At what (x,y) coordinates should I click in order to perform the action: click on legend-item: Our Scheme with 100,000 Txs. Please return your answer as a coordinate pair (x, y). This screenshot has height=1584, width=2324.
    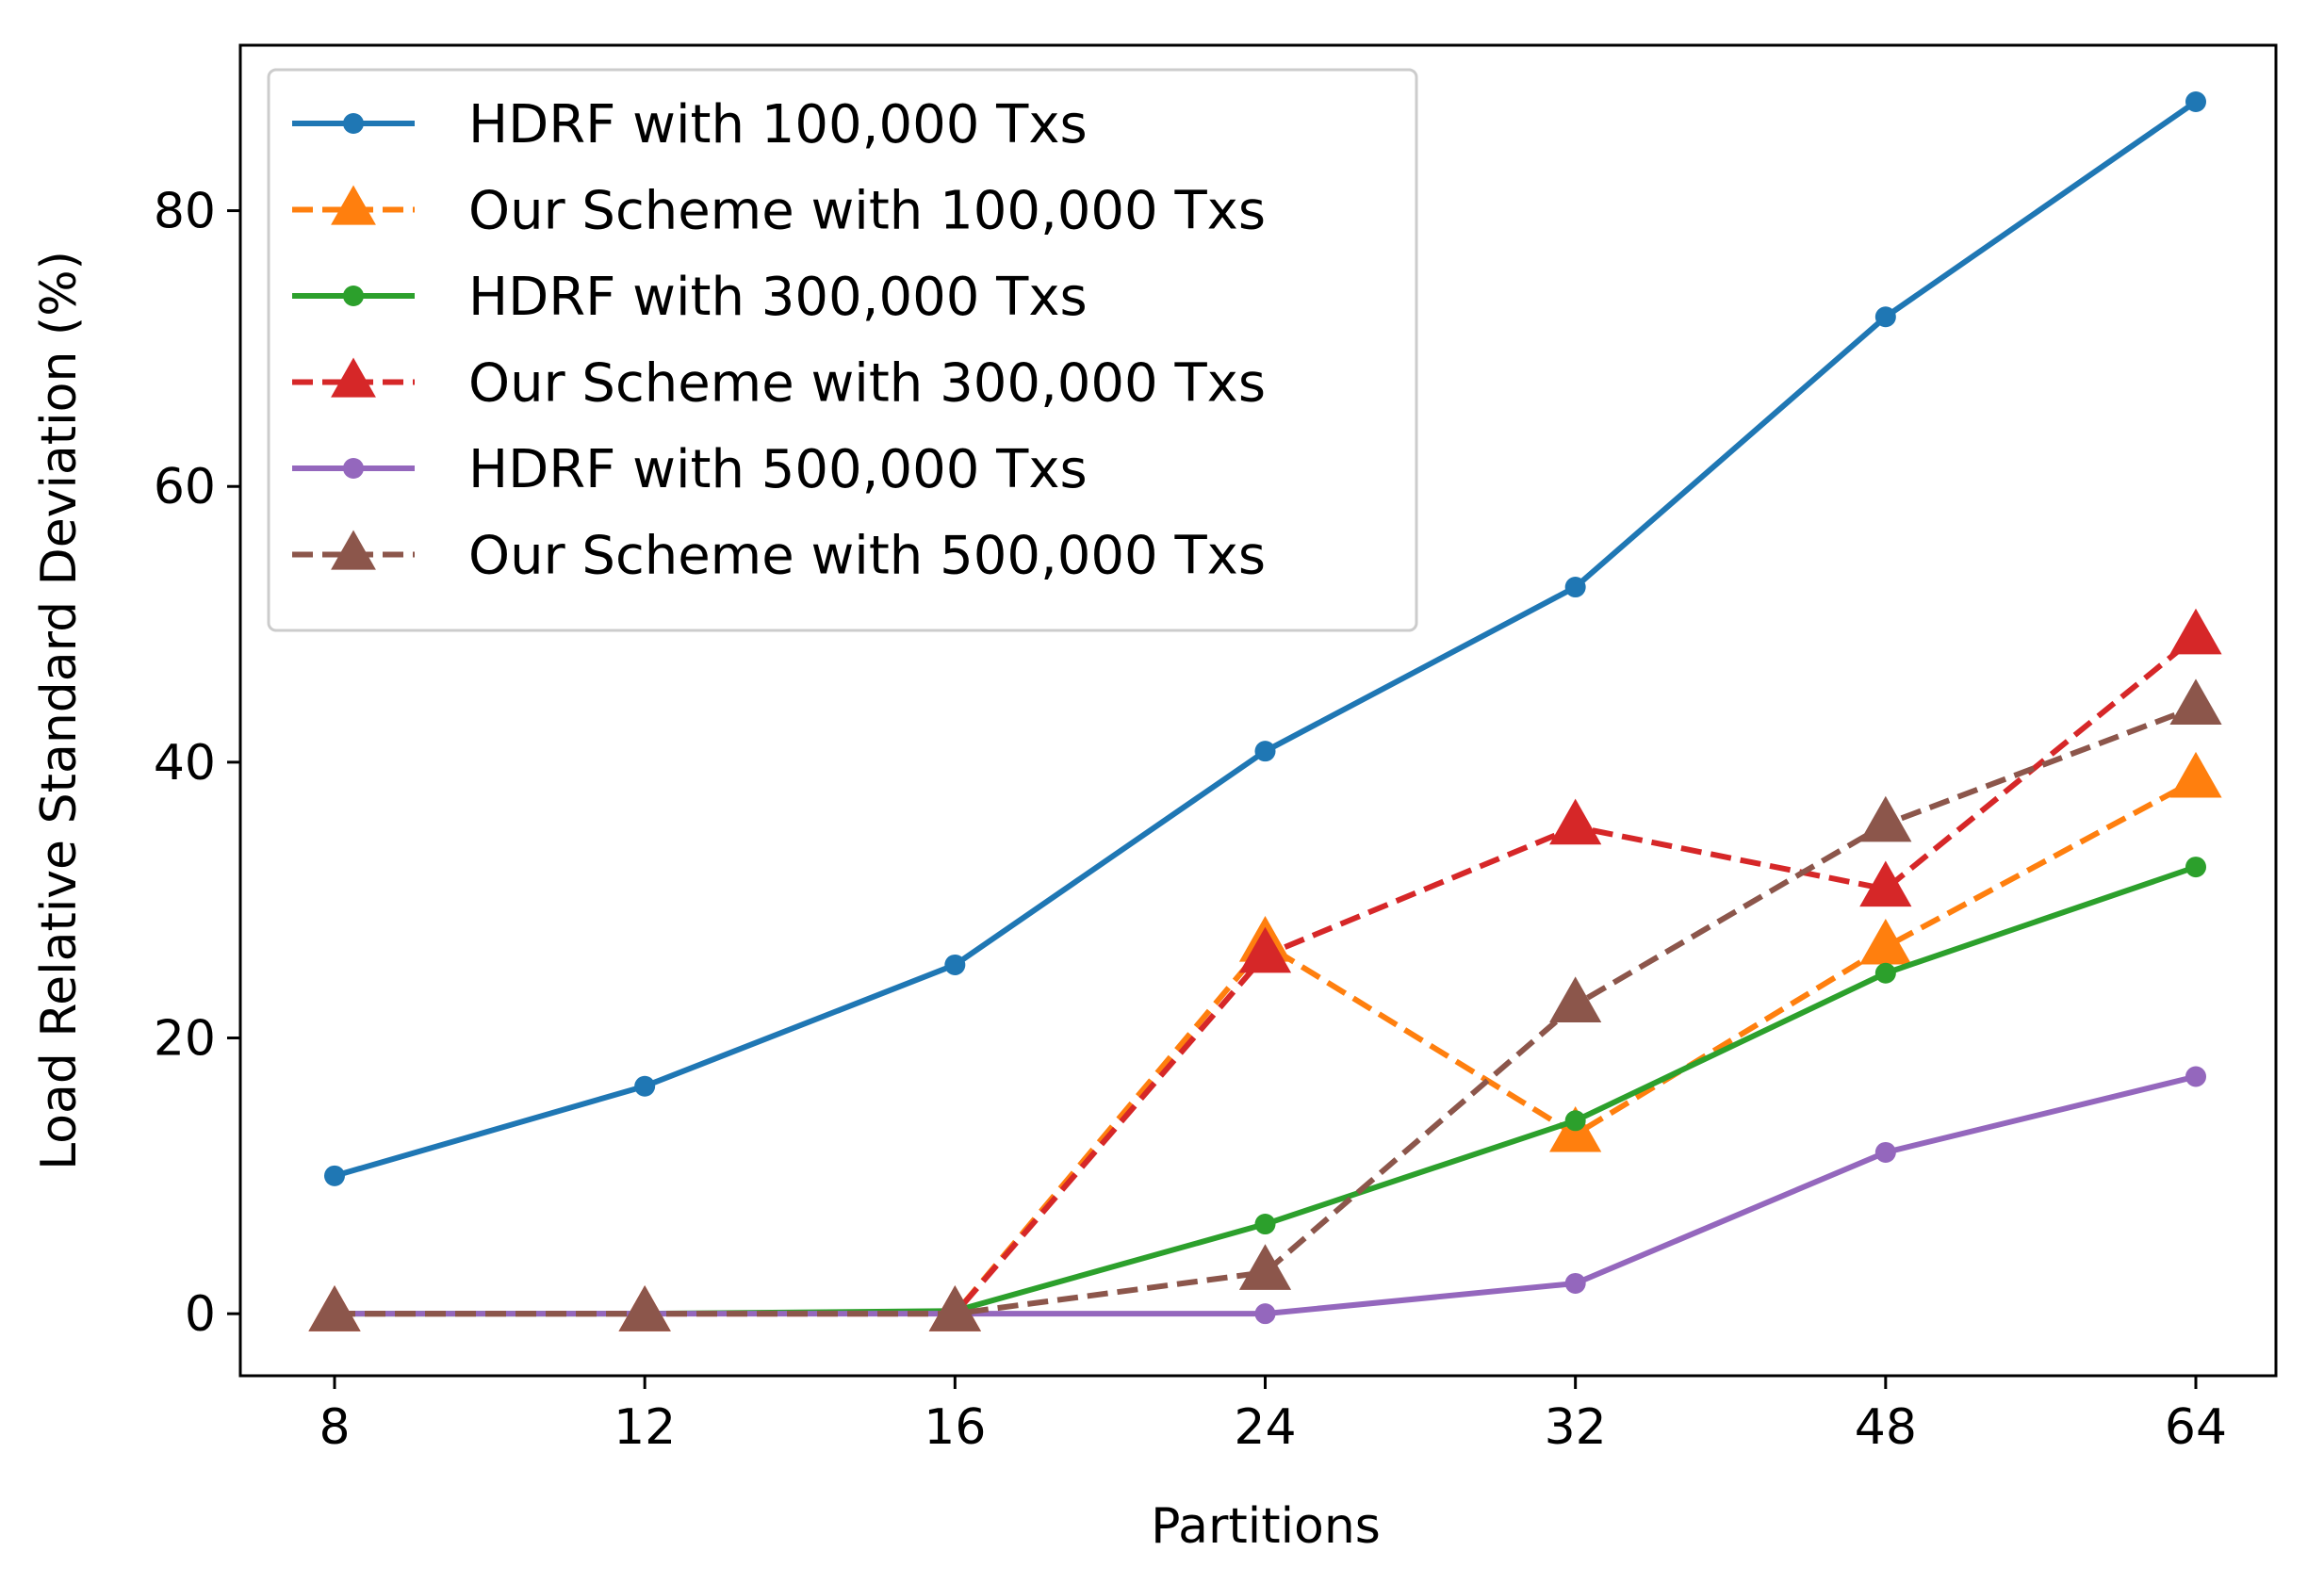
    Looking at the image, I should click on (779, 211).